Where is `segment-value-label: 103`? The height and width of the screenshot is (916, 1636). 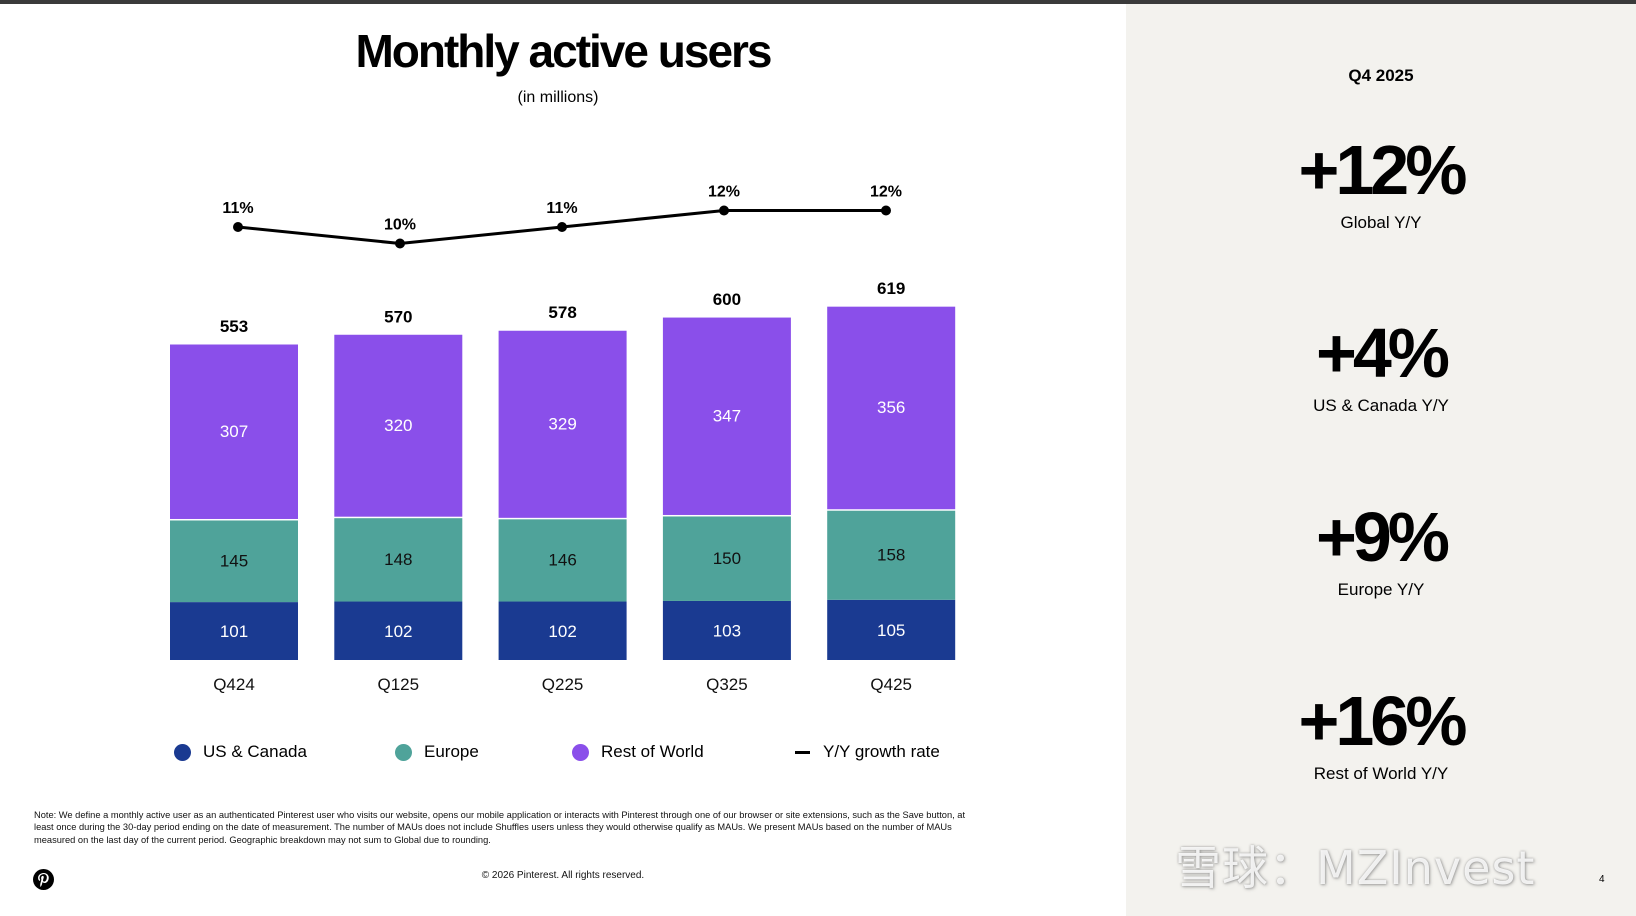
segment-value-label: 103 is located at coordinates (727, 630).